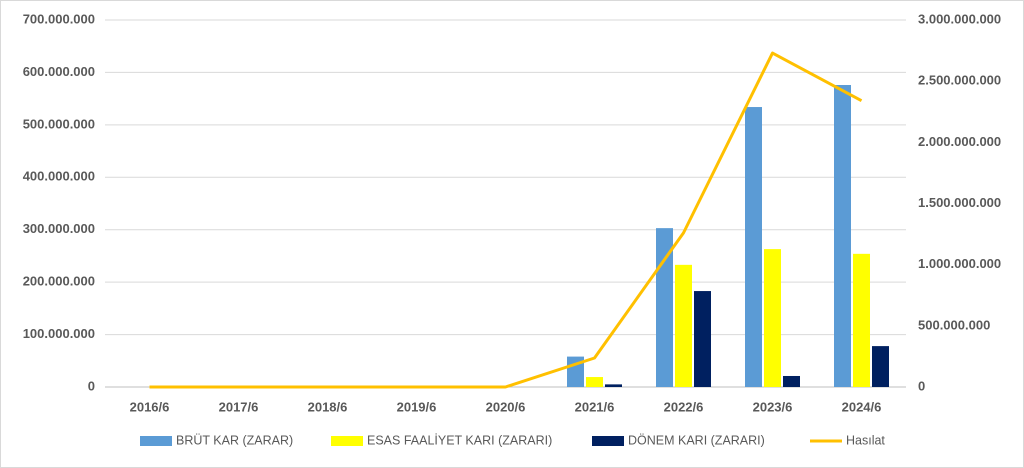 Image resolution: width=1024 pixels, height=468 pixels. What do you see at coordinates (459, 440) in the screenshot?
I see `legend-label: ESAS FAALİYET KARI (ZARARI)` at bounding box center [459, 440].